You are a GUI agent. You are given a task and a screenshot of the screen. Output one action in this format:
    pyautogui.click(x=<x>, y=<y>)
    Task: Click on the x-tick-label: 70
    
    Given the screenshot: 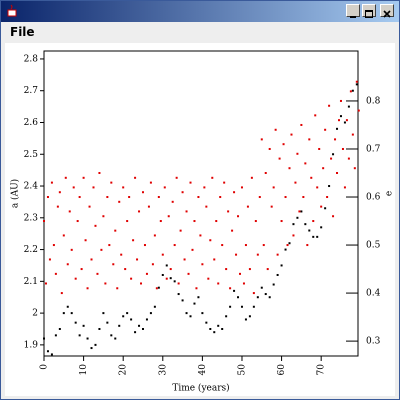 What is the action you would take?
    pyautogui.click(x=322, y=370)
    